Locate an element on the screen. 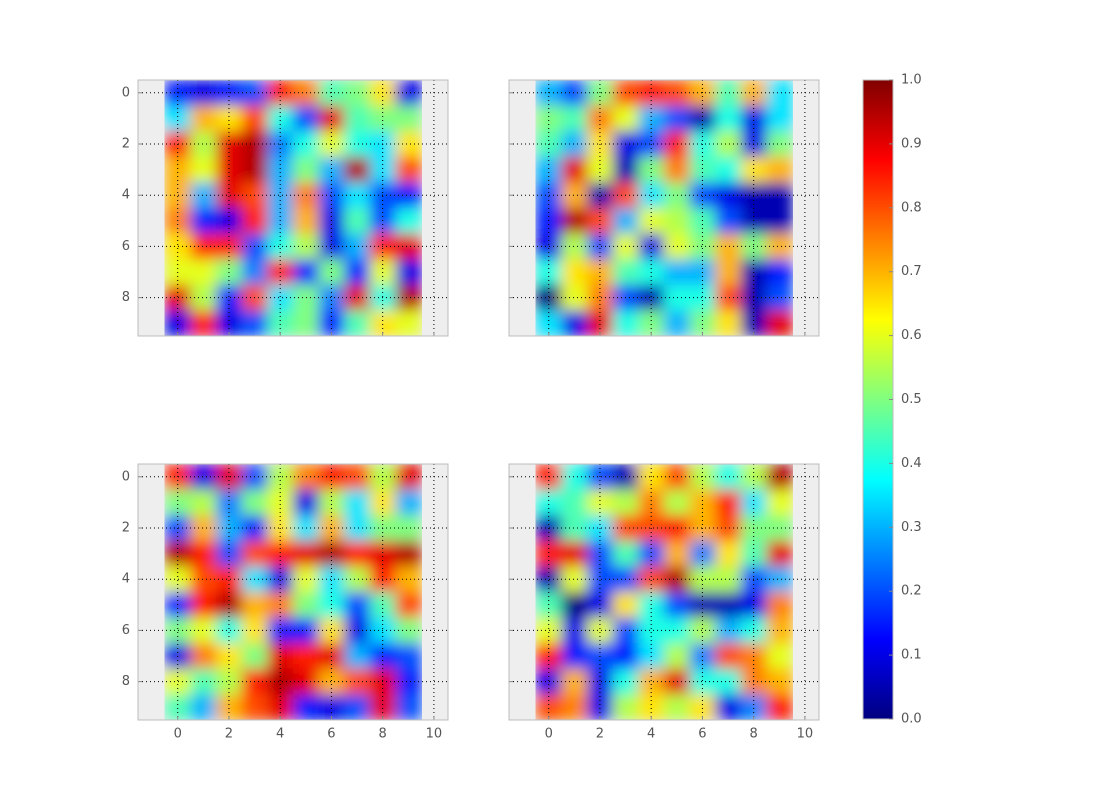 Image resolution: width=1100 pixels, height=800 pixels. colorbar-tick-label: 0.7 is located at coordinates (911, 271).